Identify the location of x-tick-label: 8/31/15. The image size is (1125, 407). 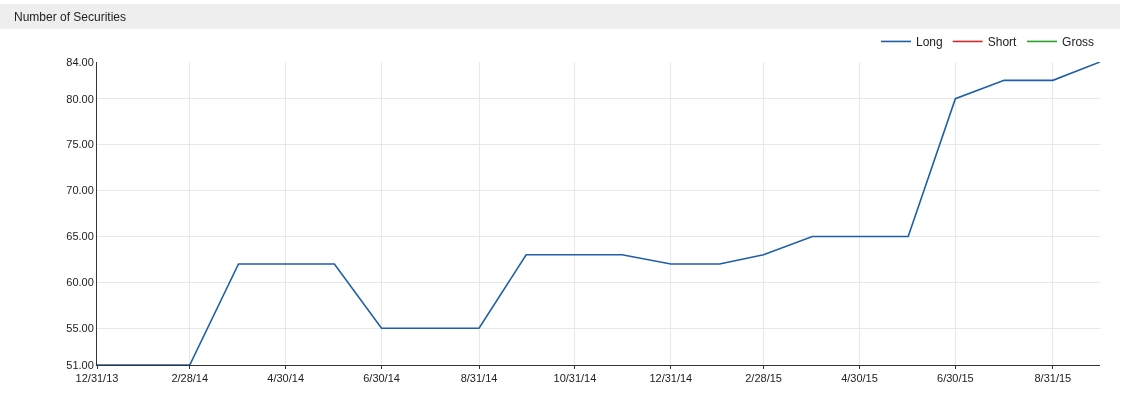
(1053, 378).